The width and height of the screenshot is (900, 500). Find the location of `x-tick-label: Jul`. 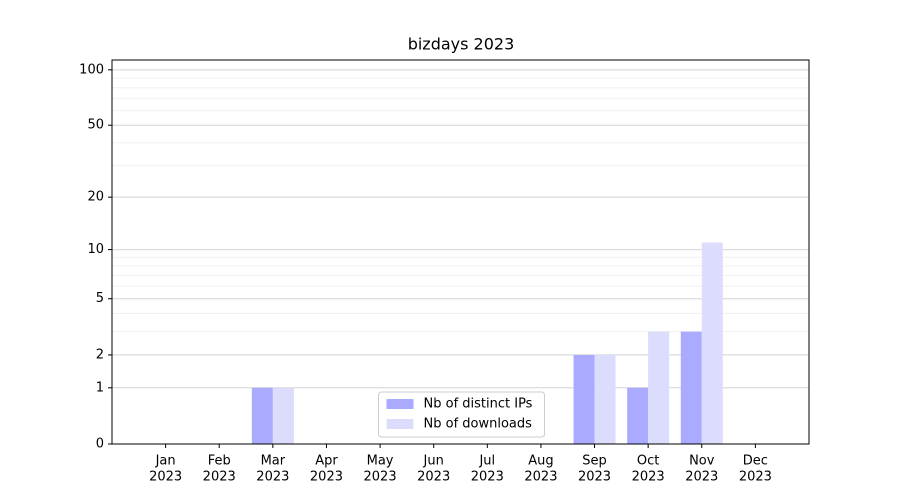

x-tick-label: Jul is located at coordinates (486, 461).